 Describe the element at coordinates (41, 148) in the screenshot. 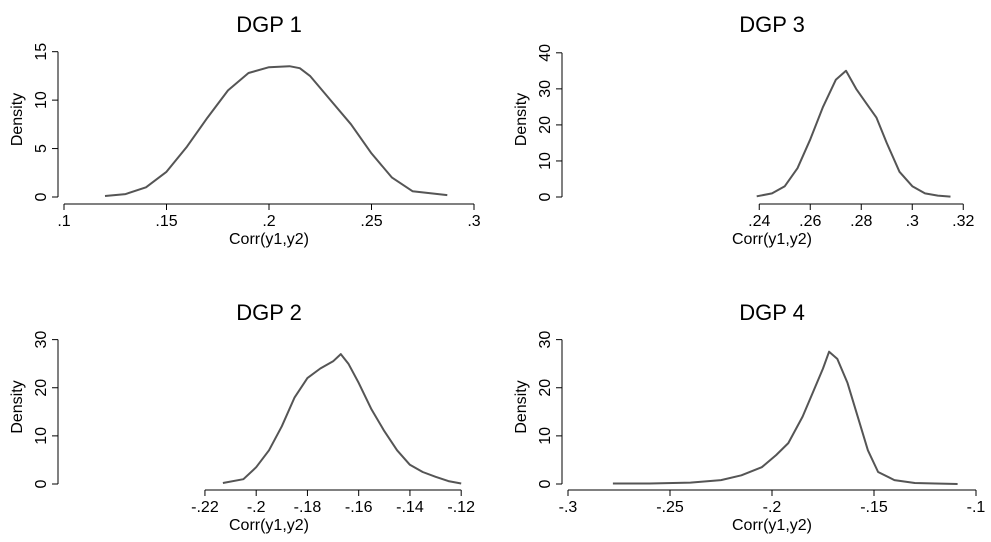

I see `y-tick-label: 5` at that location.